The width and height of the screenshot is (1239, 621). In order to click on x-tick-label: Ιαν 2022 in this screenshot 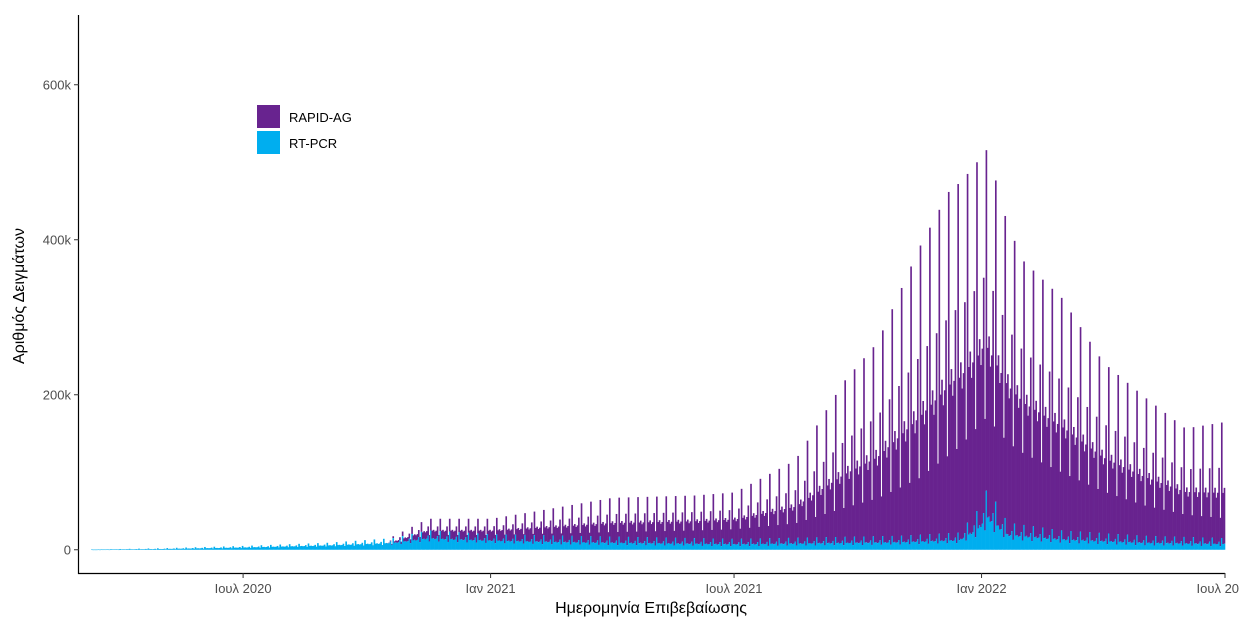, I will do `click(981, 588)`.